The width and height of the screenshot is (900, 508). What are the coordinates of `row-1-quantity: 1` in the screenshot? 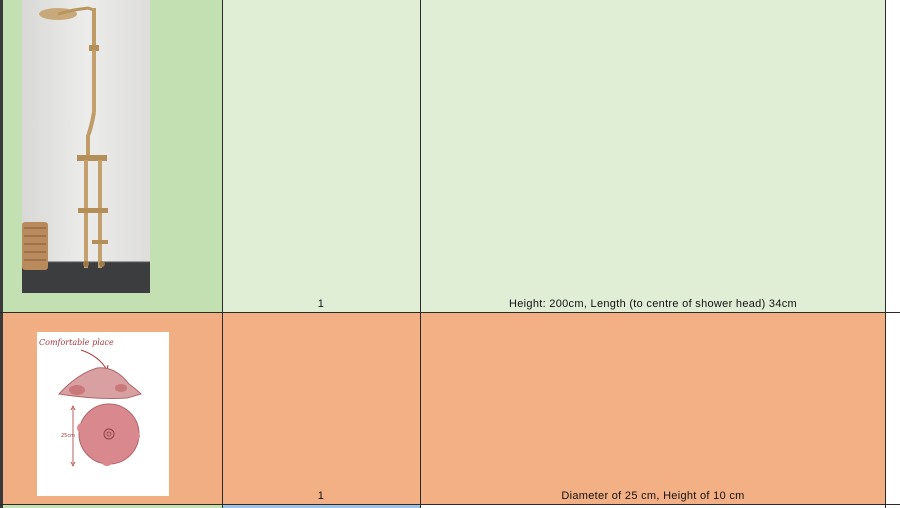 It's located at (321, 304).